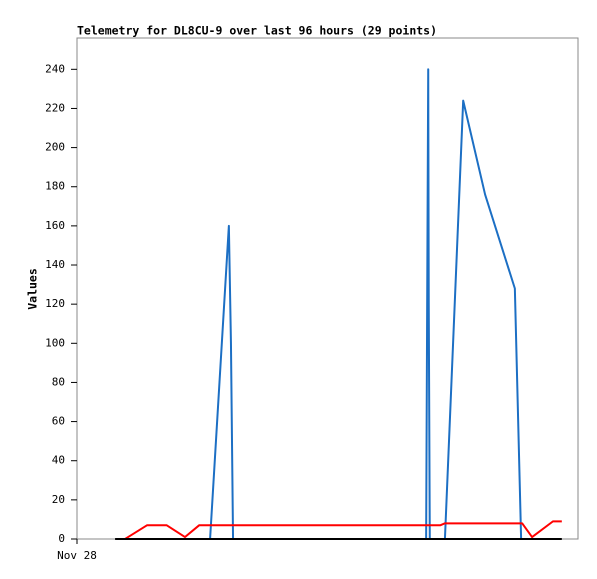  I want to click on y-tick-label: 0, so click(61, 538).